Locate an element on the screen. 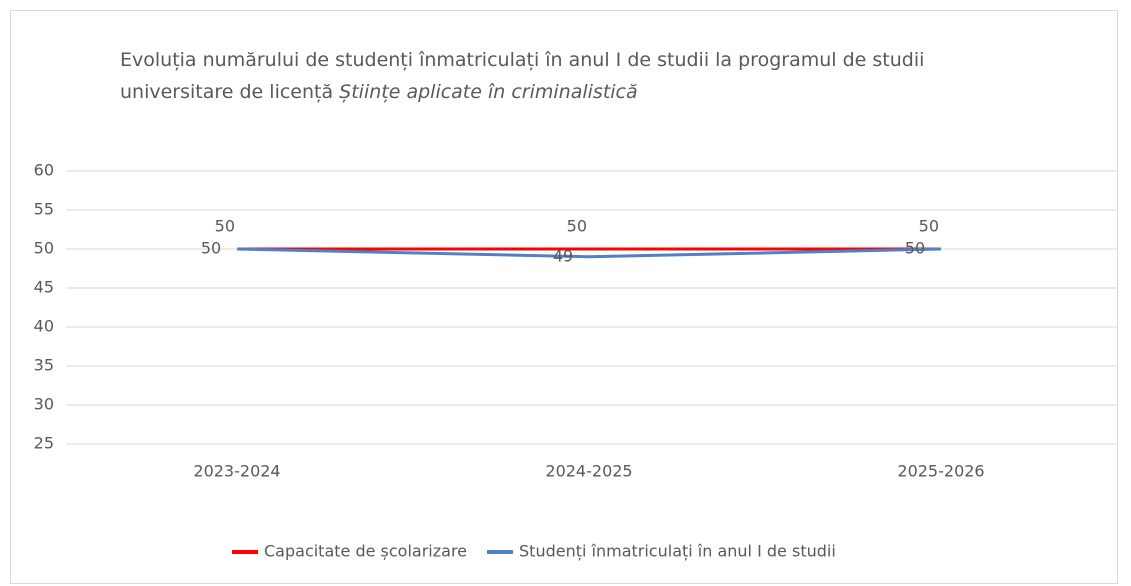 The width and height of the screenshot is (1131, 586). x-tick-label: 2023-2024 is located at coordinates (236, 471).